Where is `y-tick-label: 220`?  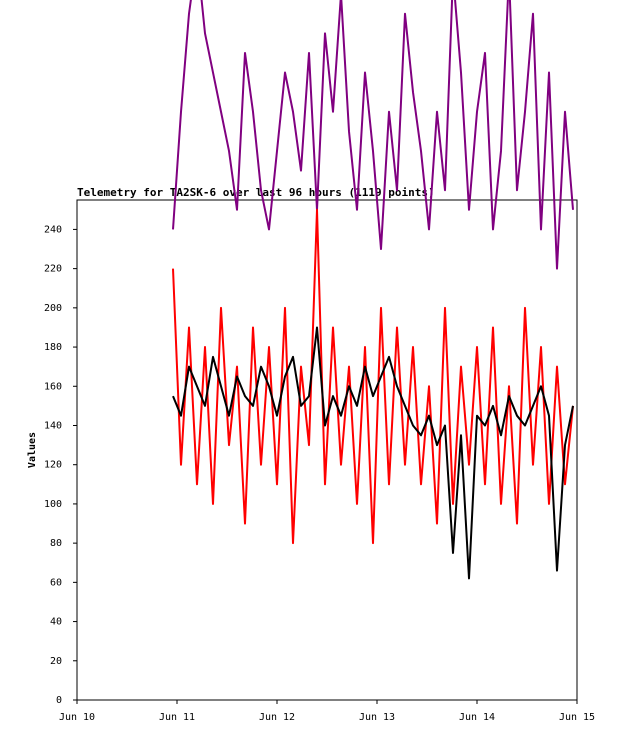
y-tick-label: 220 is located at coordinates (53, 269).